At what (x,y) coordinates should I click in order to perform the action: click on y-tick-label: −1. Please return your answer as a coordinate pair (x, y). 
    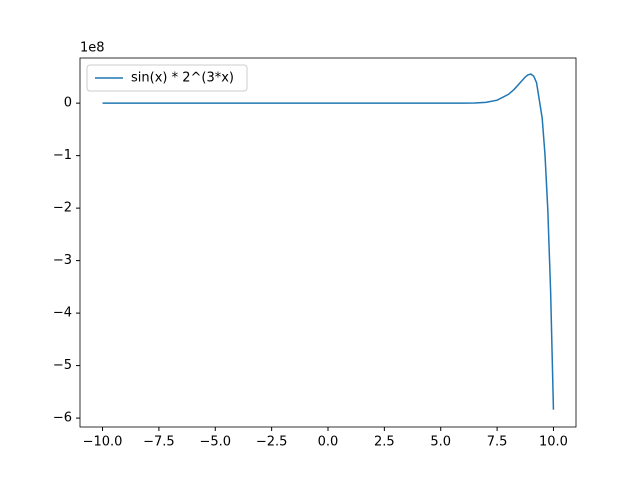
    Looking at the image, I should click on (62, 155).